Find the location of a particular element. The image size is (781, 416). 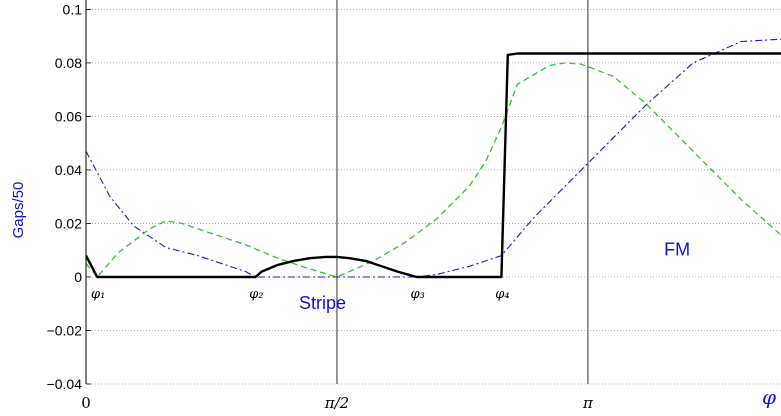

x-axis-label: φ is located at coordinates (769, 397).